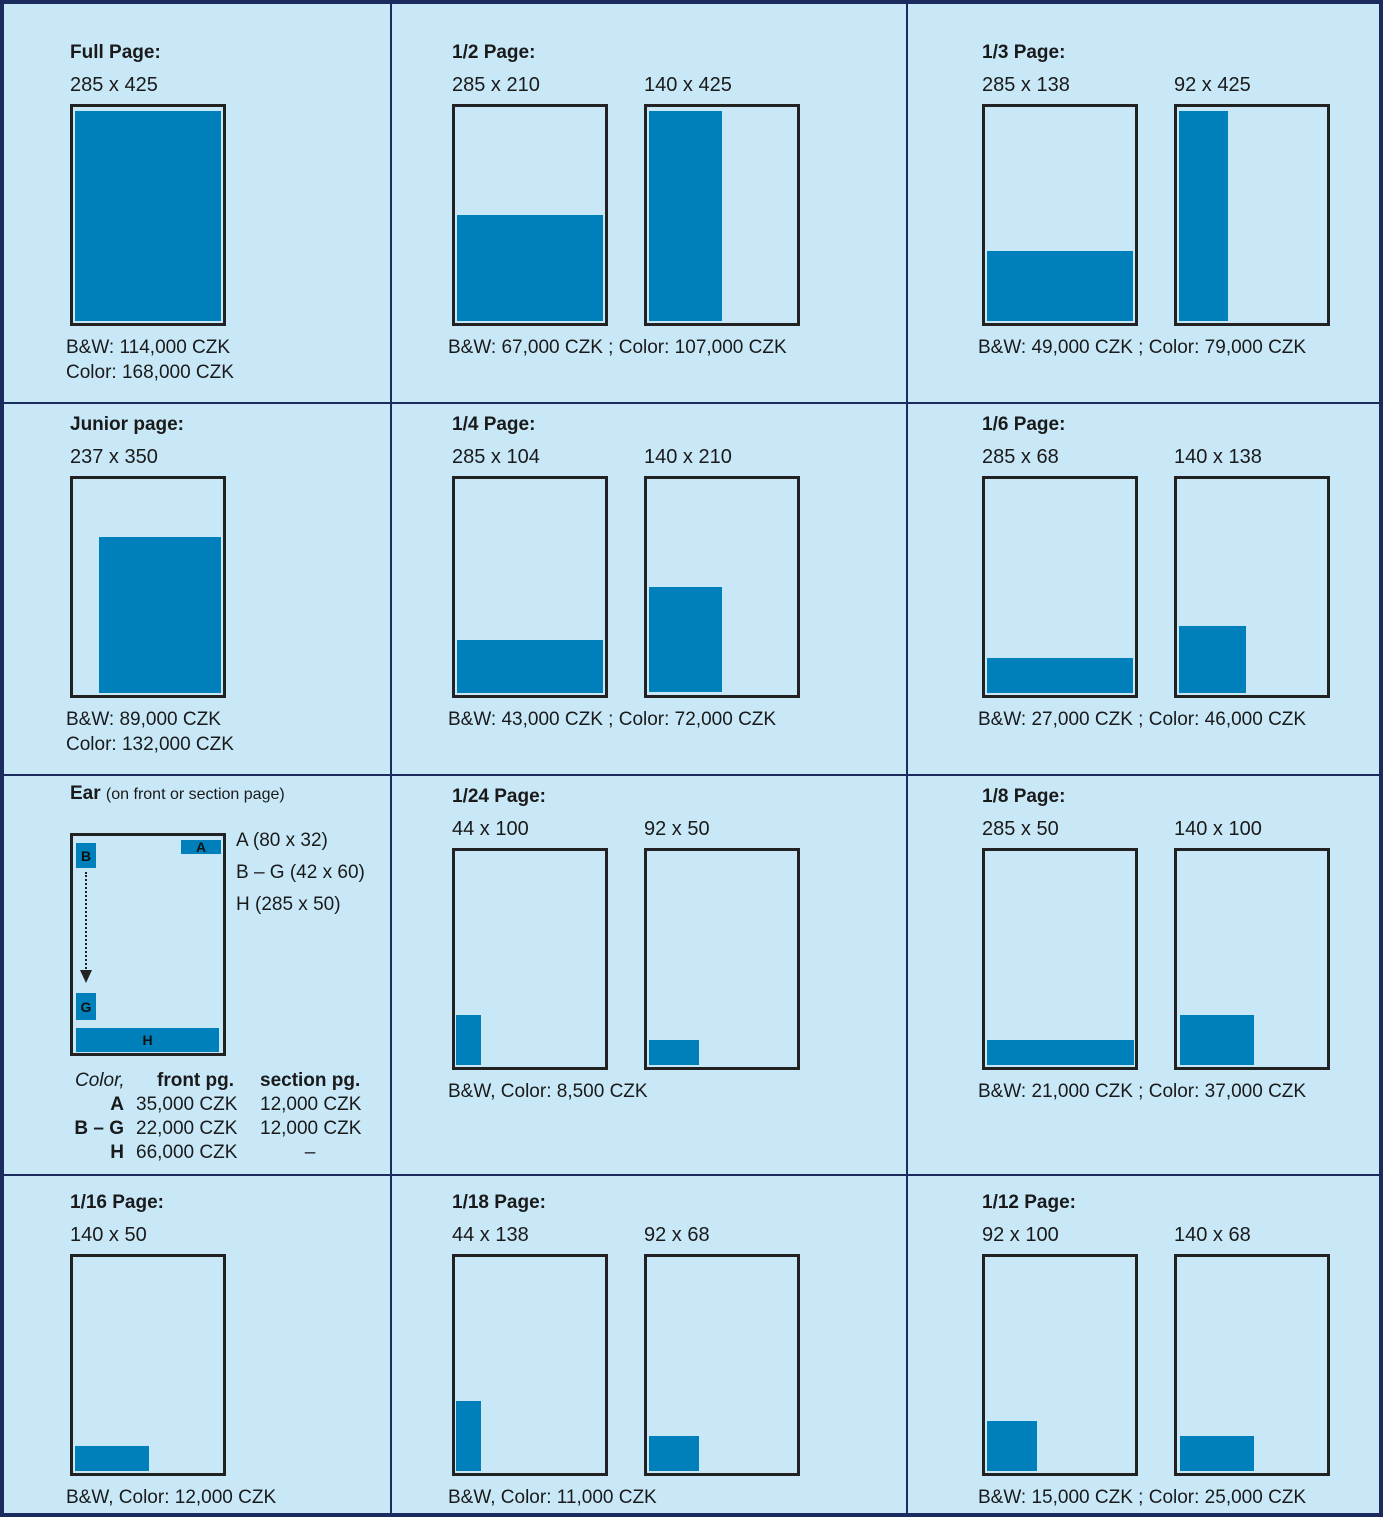  What do you see at coordinates (288, 904) in the screenshot?
I see `ear-legend: H (285 x 50)` at bounding box center [288, 904].